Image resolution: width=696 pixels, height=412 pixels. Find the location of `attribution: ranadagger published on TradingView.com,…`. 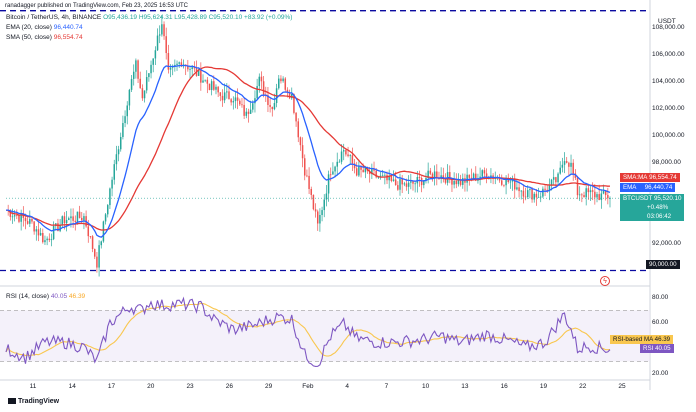

attribution: ranadagger published on TradingView.com,… is located at coordinates (97, 6).